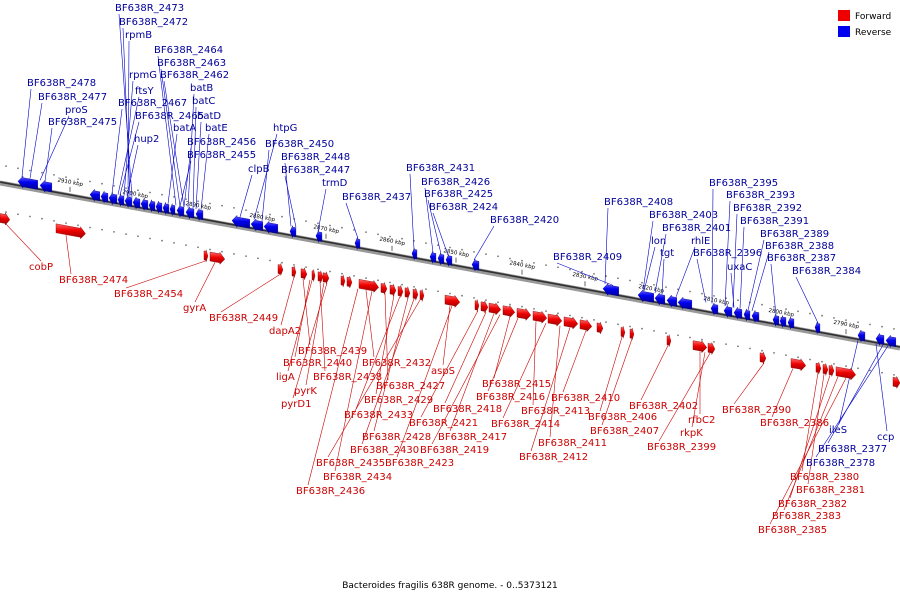 Image resolution: width=900 pixels, height=600 pixels. I want to click on reverse-gene-label: BF638R_2473, so click(149, 8).